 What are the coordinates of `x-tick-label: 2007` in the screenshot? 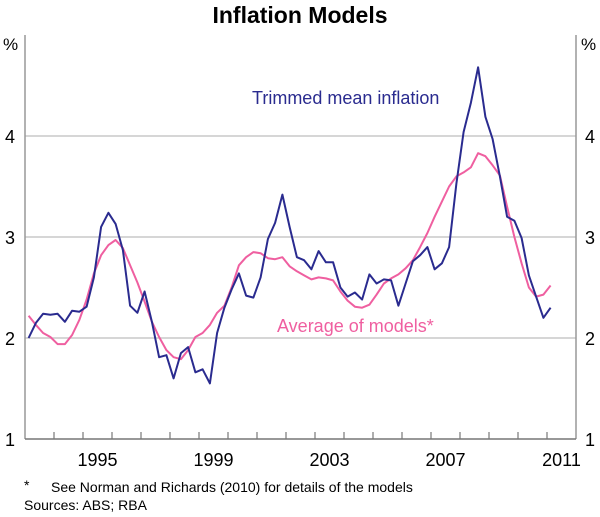 It's located at (445, 460).